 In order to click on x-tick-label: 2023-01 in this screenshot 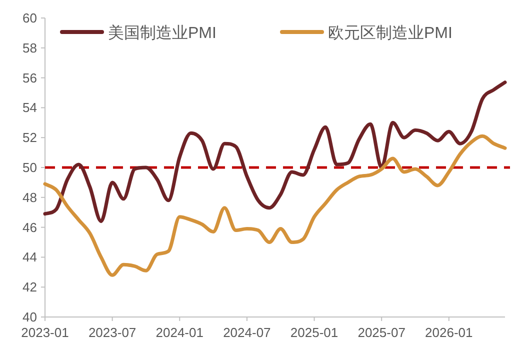, I will do `click(45, 332)`.